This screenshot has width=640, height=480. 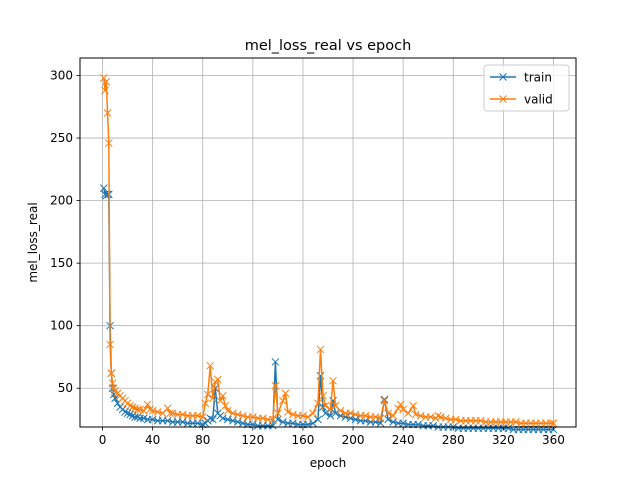 What do you see at coordinates (553, 440) in the screenshot?
I see `x-tick-label: 360` at bounding box center [553, 440].